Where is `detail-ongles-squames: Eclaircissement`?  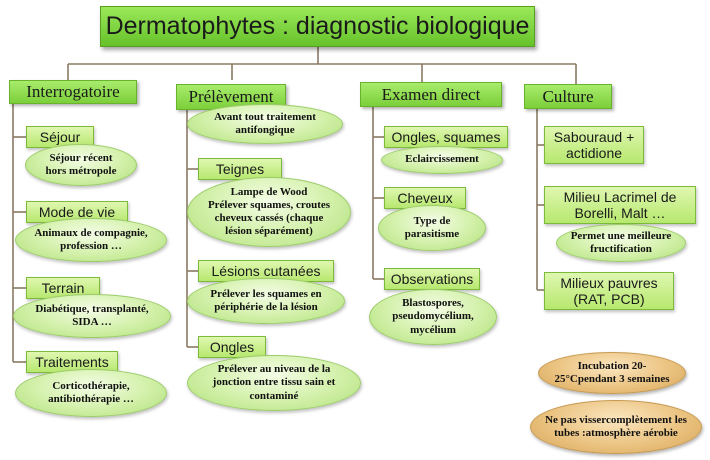 detail-ongles-squames: Eclaircissement is located at coordinates (442, 160).